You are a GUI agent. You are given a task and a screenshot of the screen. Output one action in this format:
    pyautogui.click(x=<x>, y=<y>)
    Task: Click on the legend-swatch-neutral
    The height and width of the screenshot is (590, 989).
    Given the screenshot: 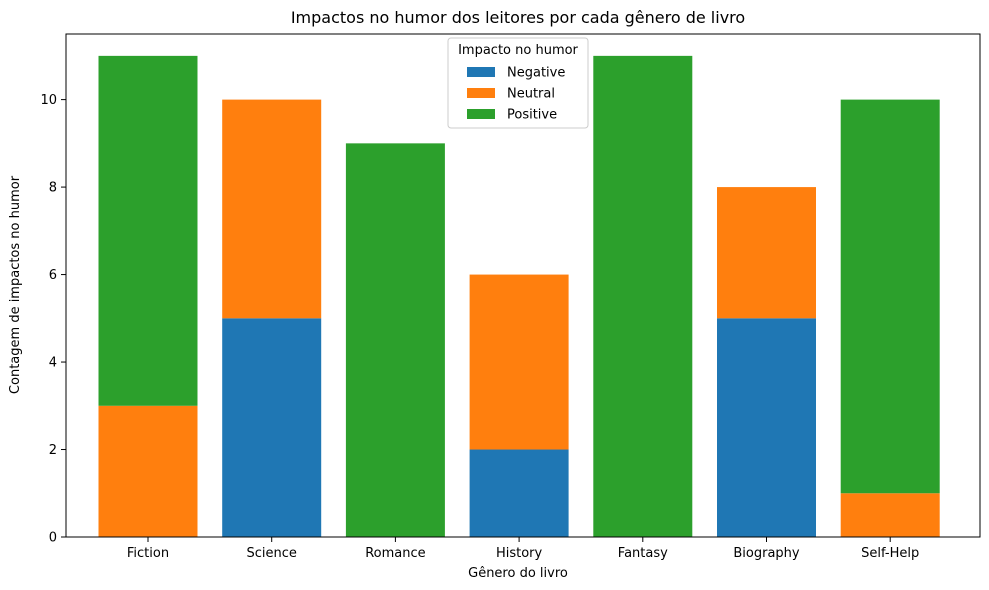 What is the action you would take?
    pyautogui.click(x=481, y=93)
    